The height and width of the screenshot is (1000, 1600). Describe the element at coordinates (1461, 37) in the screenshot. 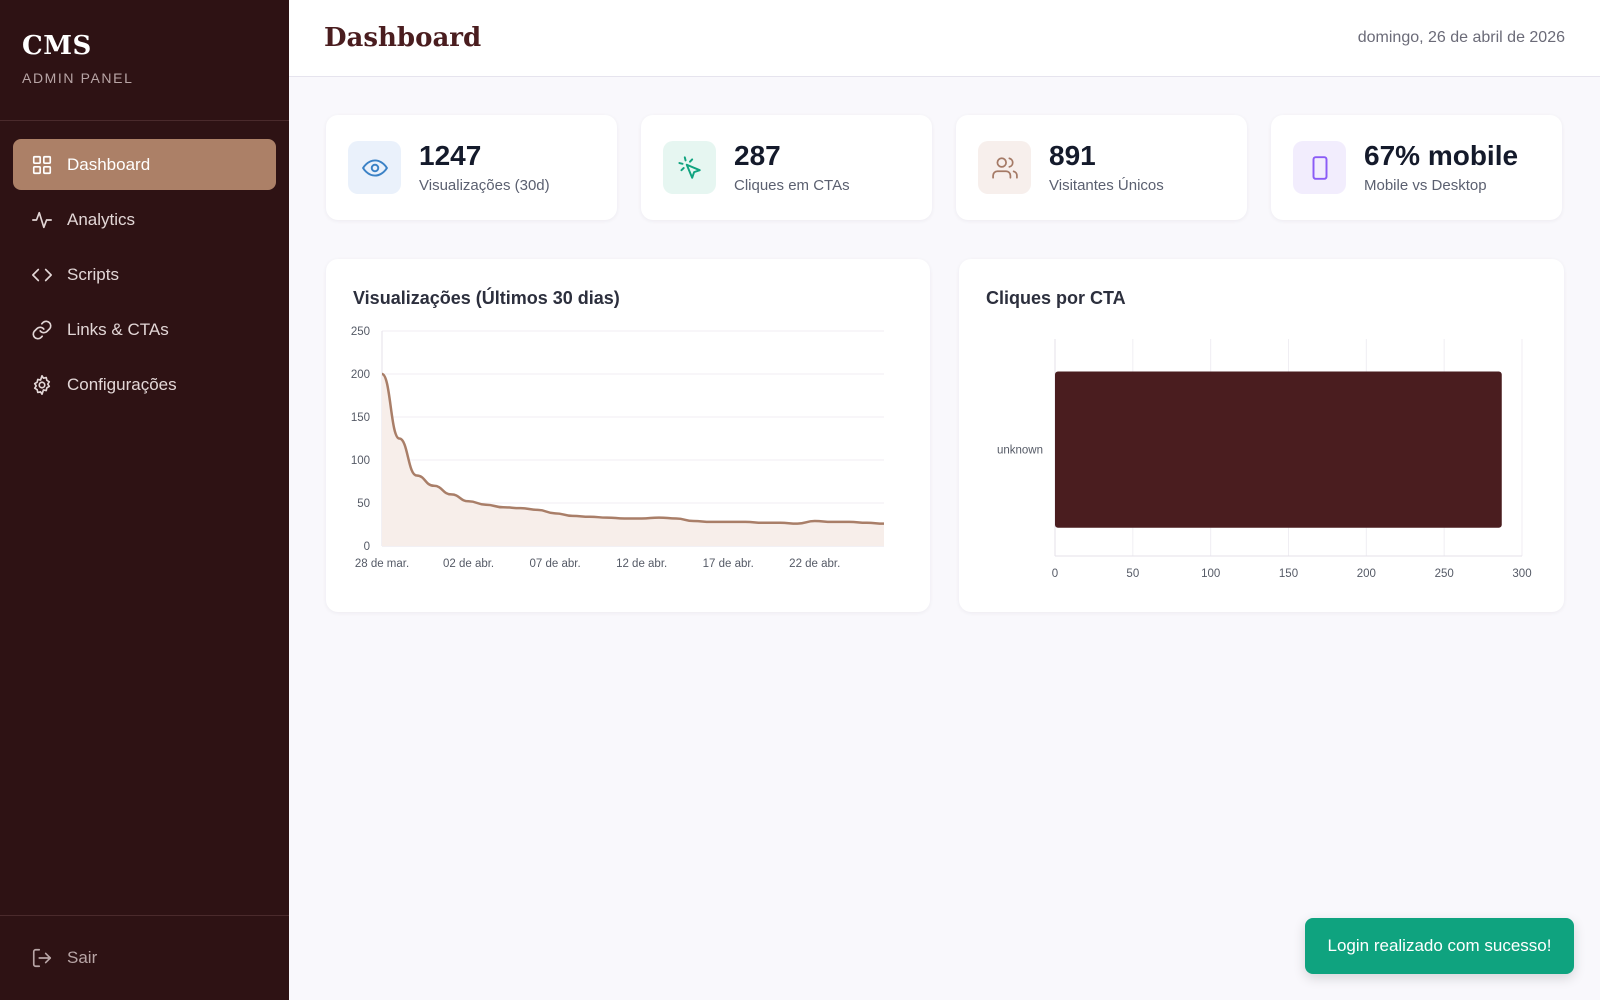

I see `current-date: domingo, 26 de abril de 2026` at that location.